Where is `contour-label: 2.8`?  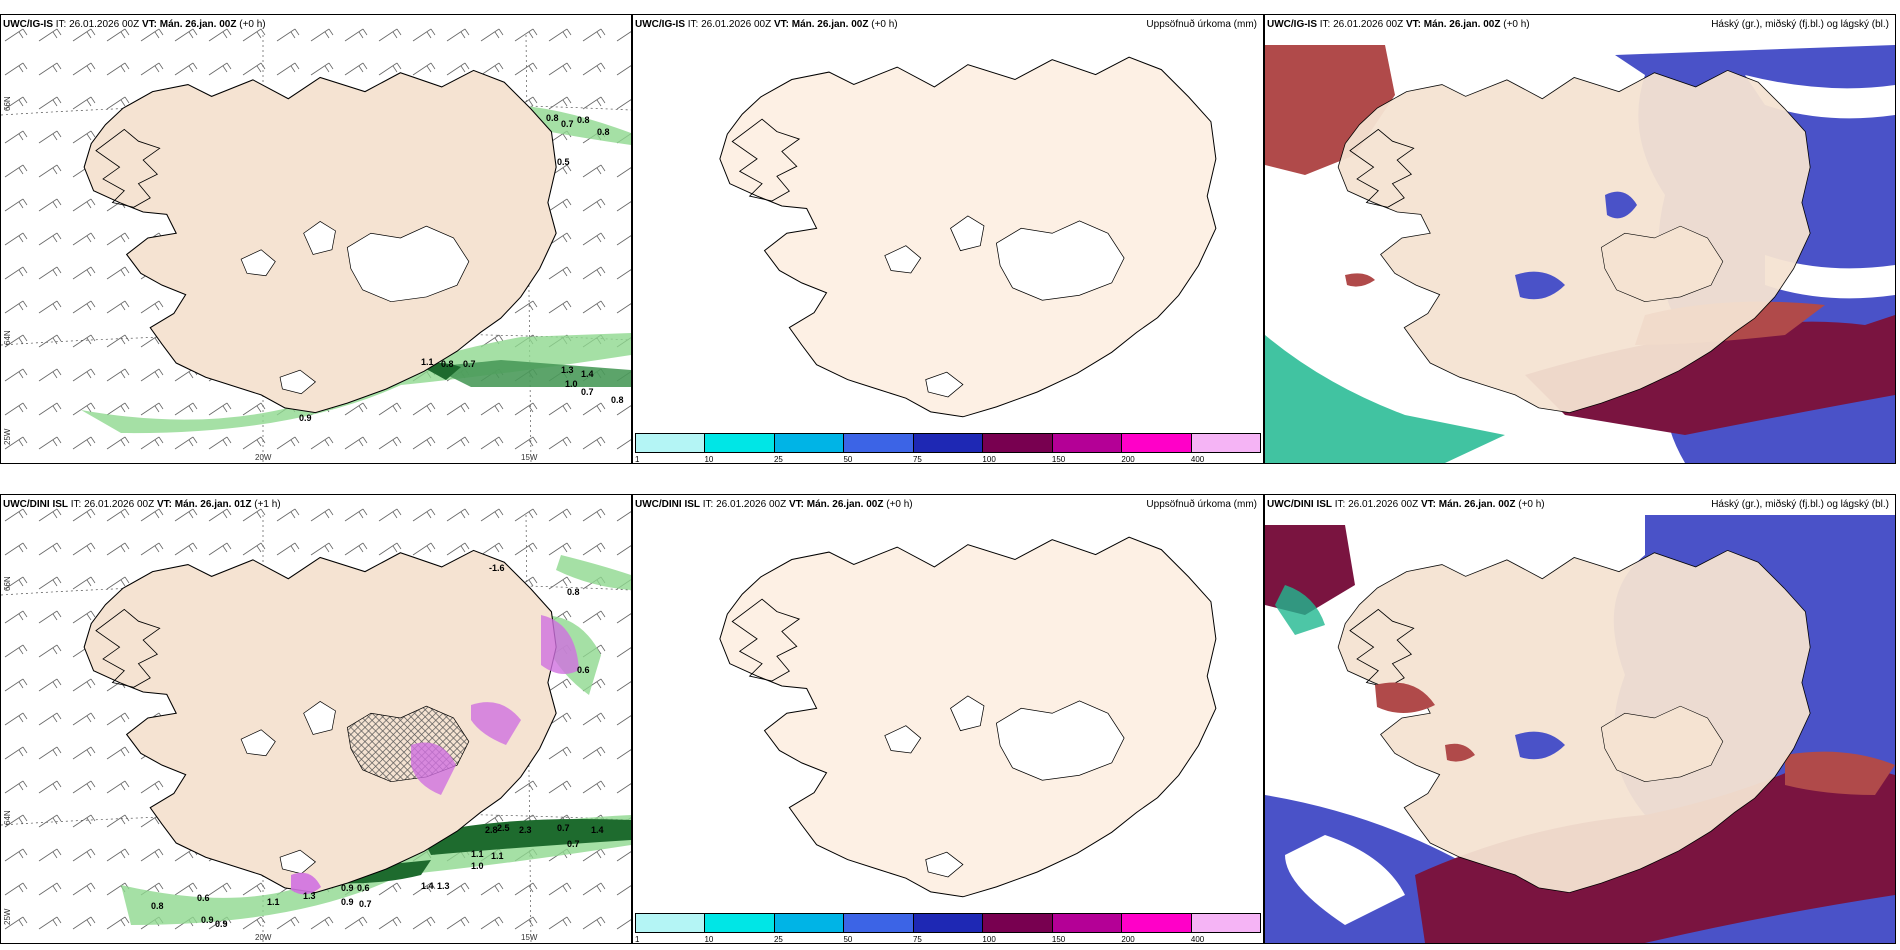
contour-label: 2.8 is located at coordinates (491, 830).